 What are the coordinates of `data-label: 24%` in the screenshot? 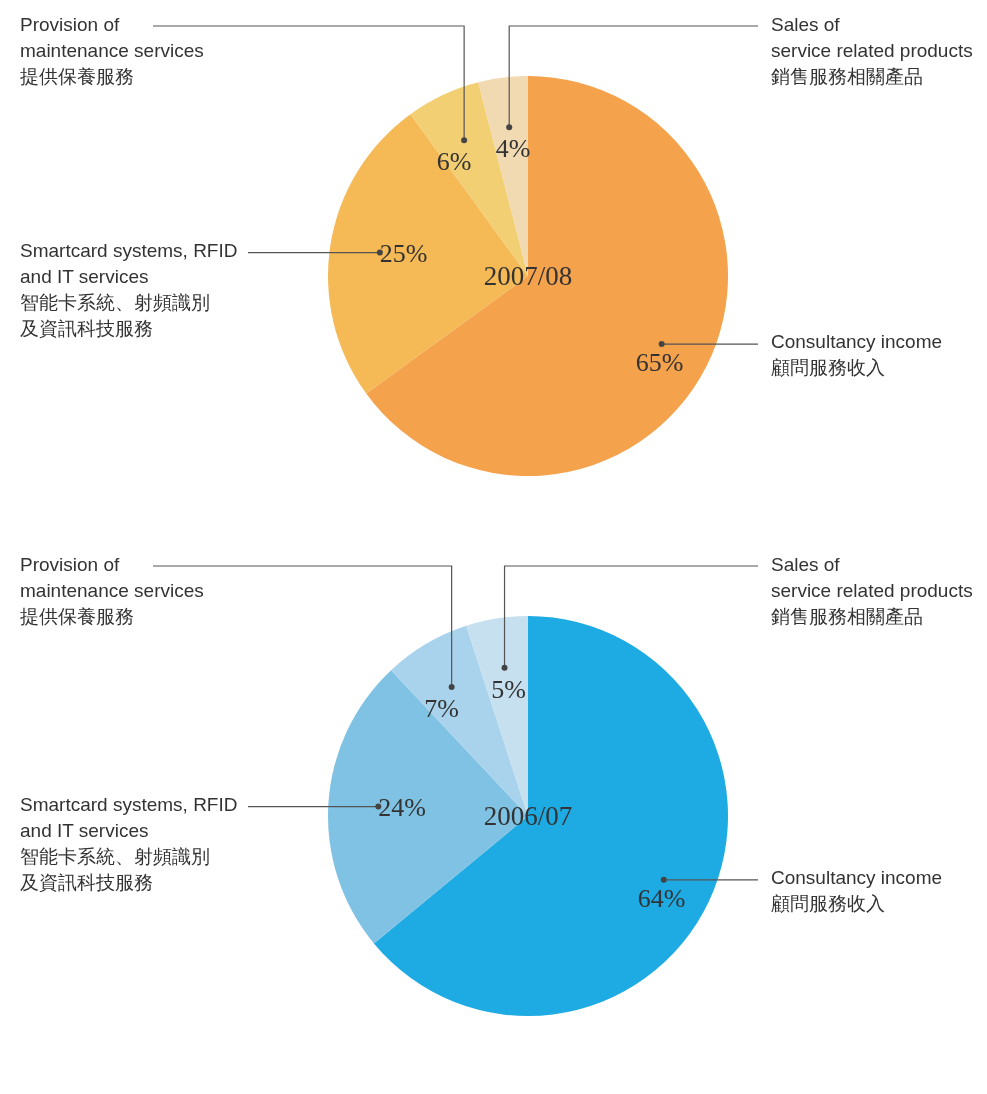 It's located at (402, 807).